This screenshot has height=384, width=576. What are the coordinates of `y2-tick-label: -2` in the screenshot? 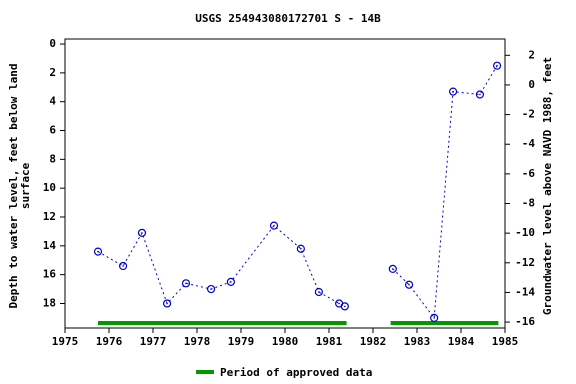 It's located at (528, 114).